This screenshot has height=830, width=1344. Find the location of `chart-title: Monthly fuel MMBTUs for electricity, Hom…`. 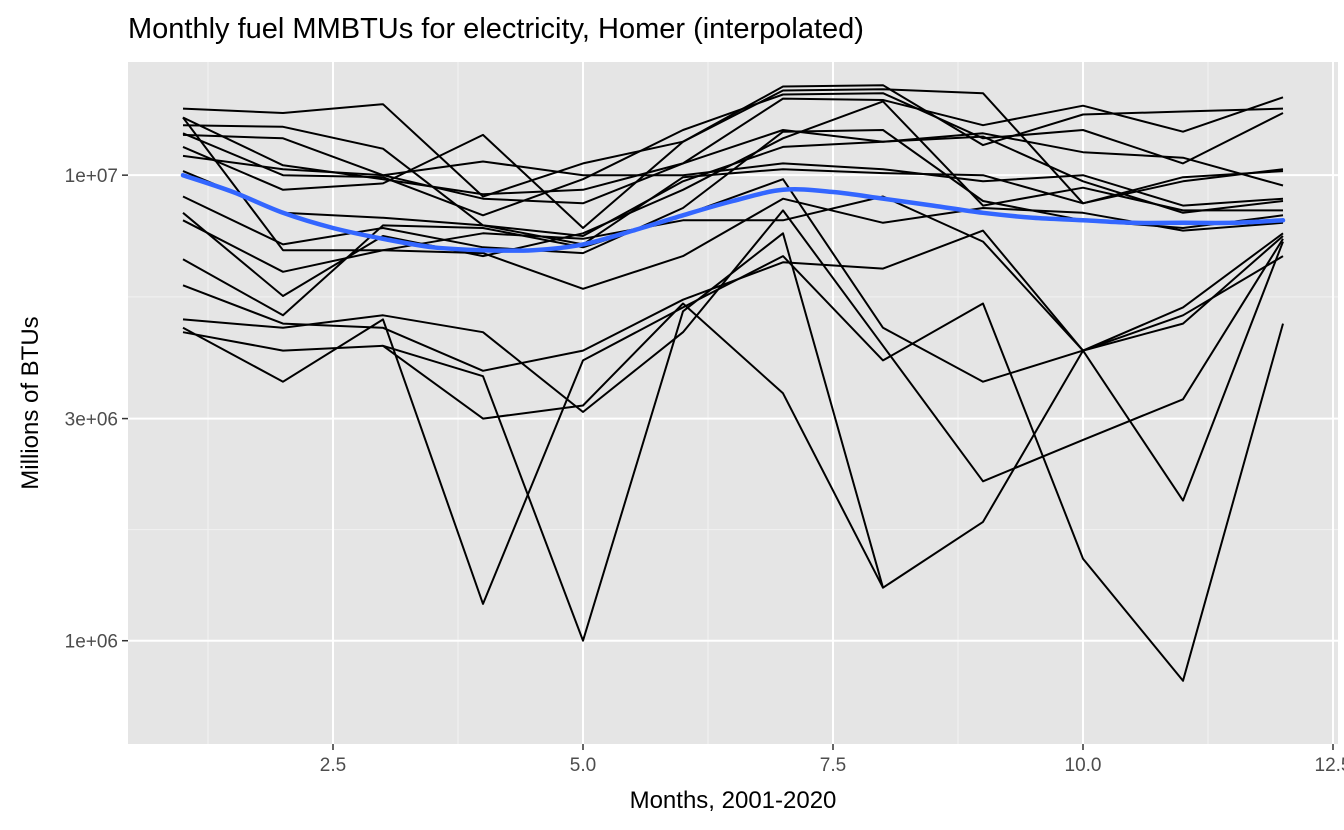

chart-title: Monthly fuel MMBTUs for electricity, Hom… is located at coordinates (496, 29).